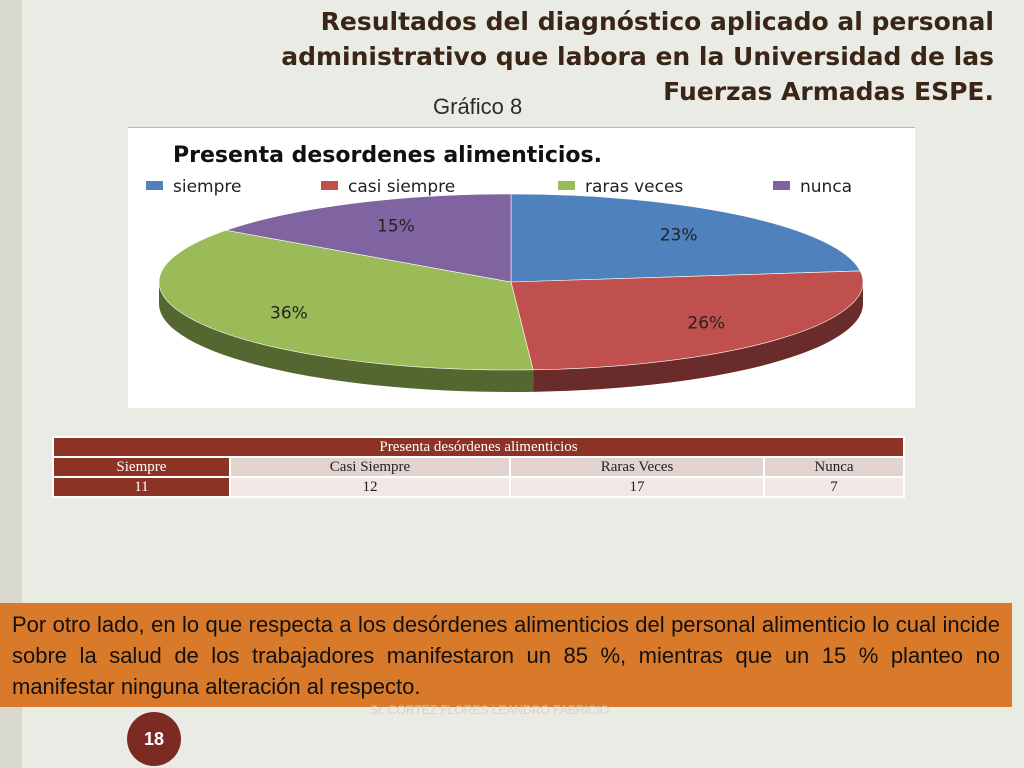 The height and width of the screenshot is (768, 1024). What do you see at coordinates (679, 235) in the screenshot?
I see `pie-label-siempre: 23%` at bounding box center [679, 235].